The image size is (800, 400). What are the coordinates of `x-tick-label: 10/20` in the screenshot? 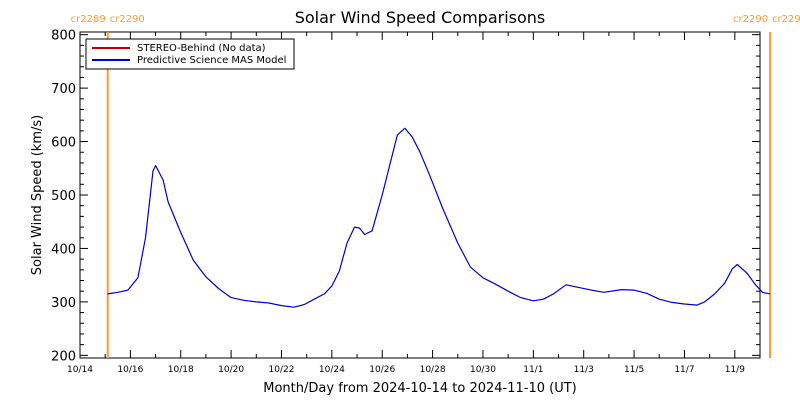 It's located at (231, 370).